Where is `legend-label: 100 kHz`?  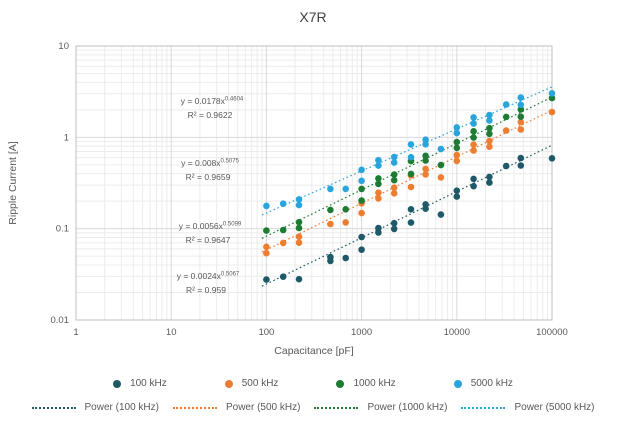 legend-label: 100 kHz is located at coordinates (148, 383).